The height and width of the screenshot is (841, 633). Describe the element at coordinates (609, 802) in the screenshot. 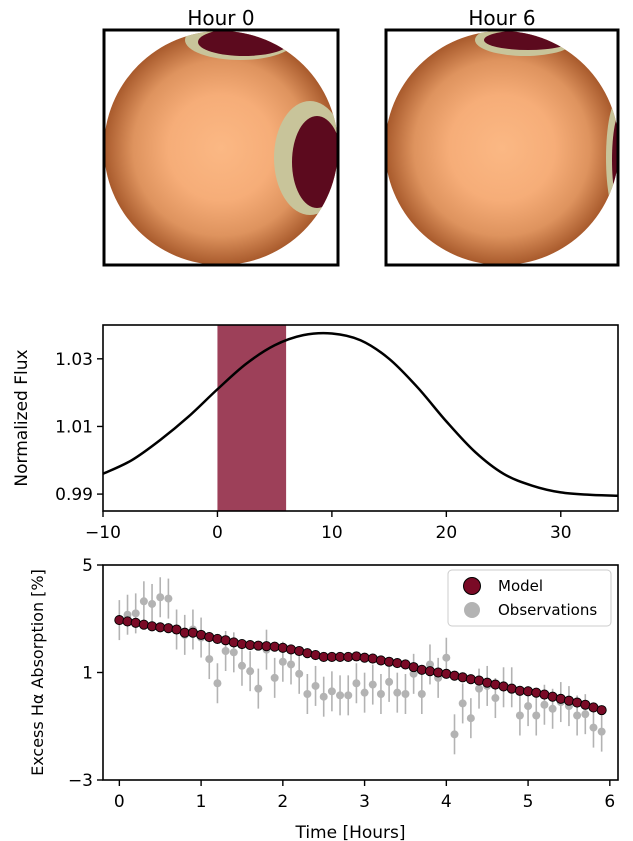

I see `x-tick-label: 6` at that location.